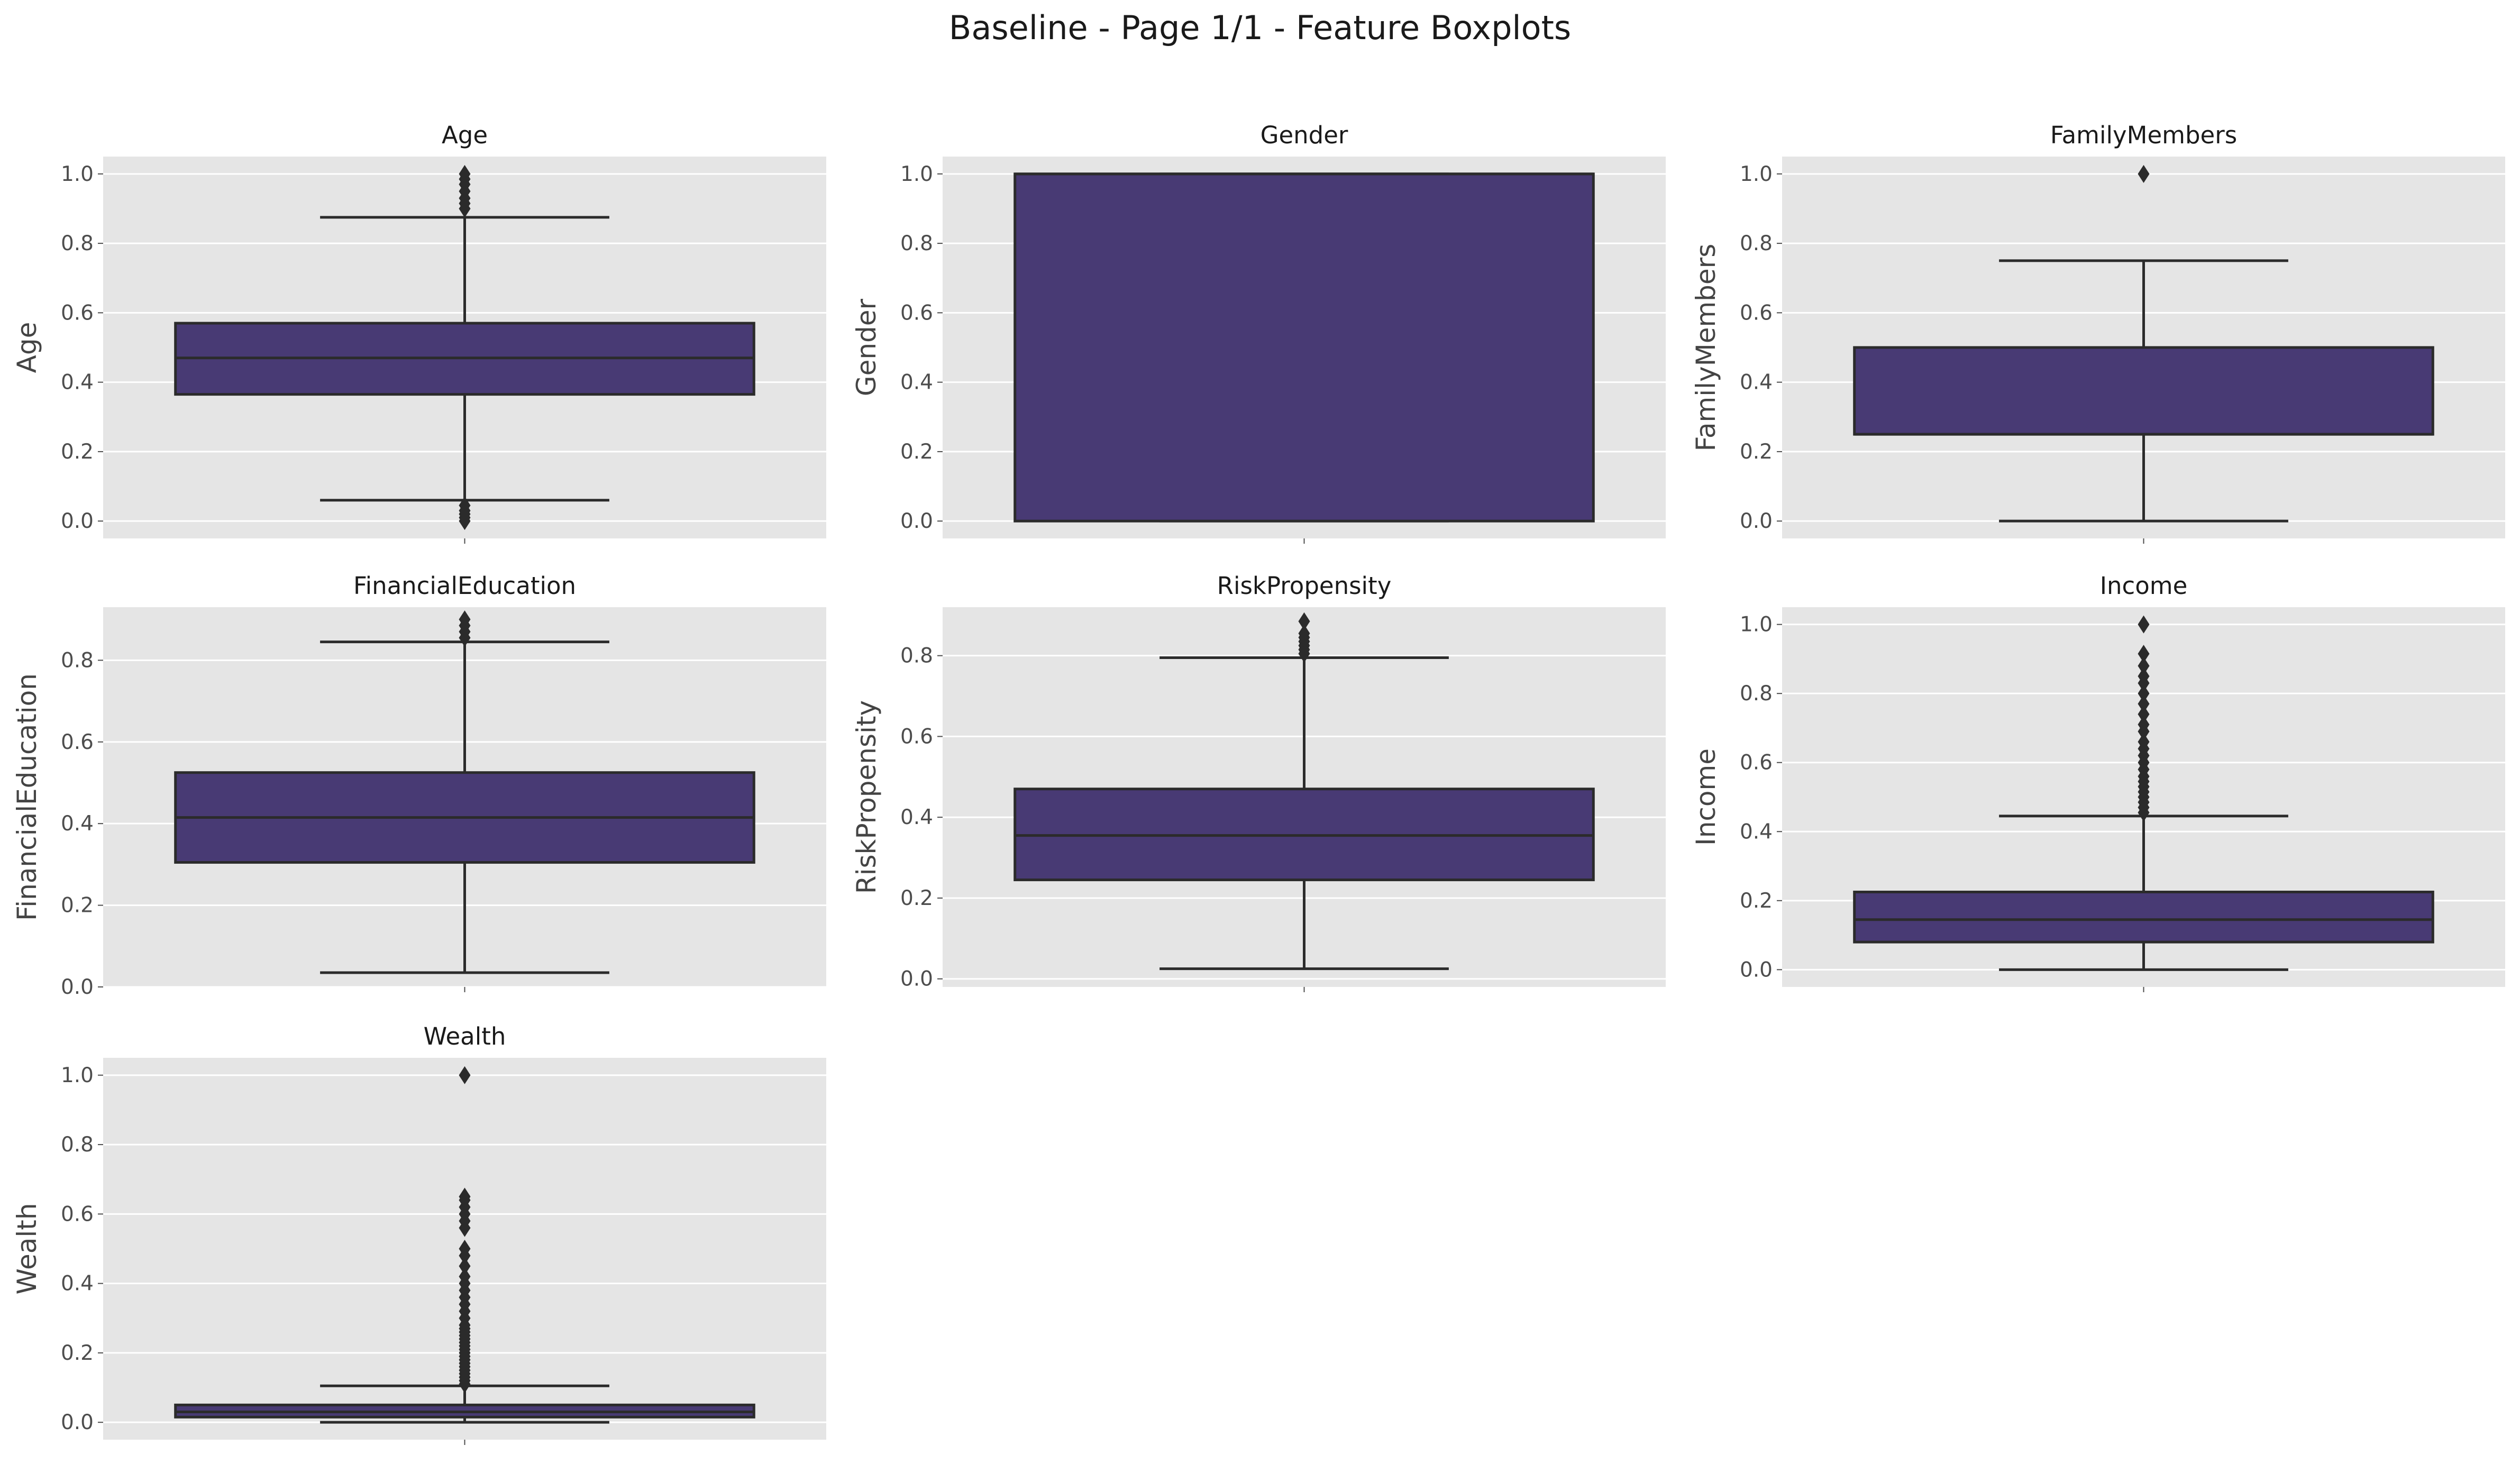 Image resolution: width=2520 pixels, height=1464 pixels. Describe the element at coordinates (465, 135) in the screenshot. I see `panel-title: Age` at that location.